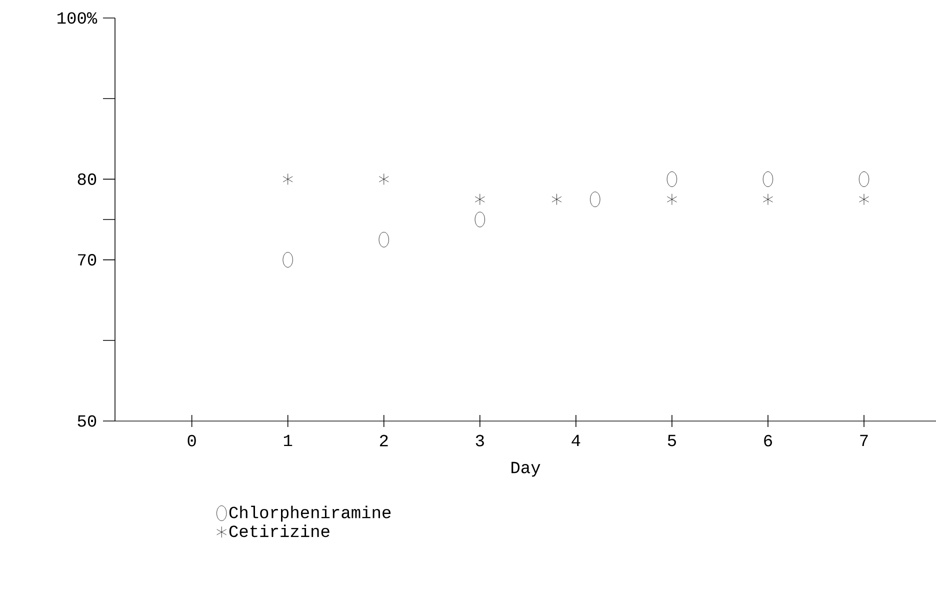 The width and height of the screenshot is (936, 597). What do you see at coordinates (87, 179) in the screenshot?
I see `y-tick-label: 80` at bounding box center [87, 179].